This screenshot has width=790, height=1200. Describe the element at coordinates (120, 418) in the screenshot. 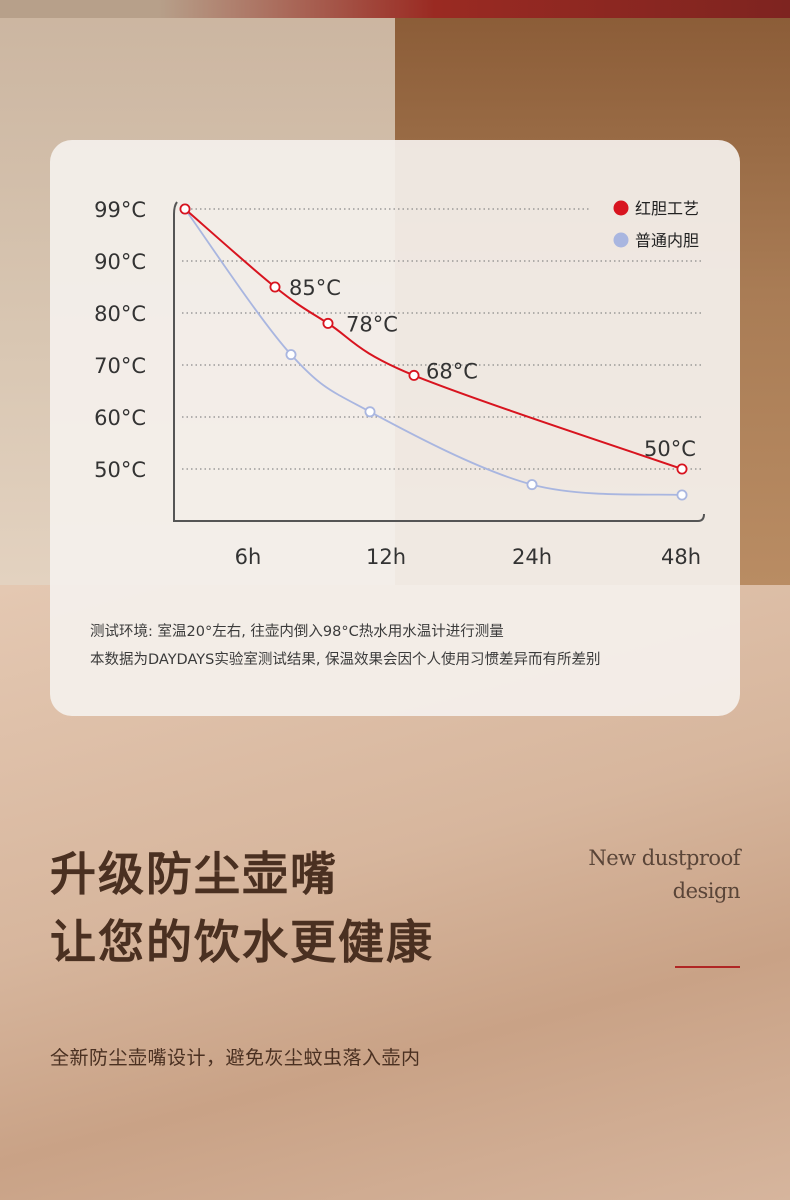

I see `y-tick-label: 60°C` at that location.